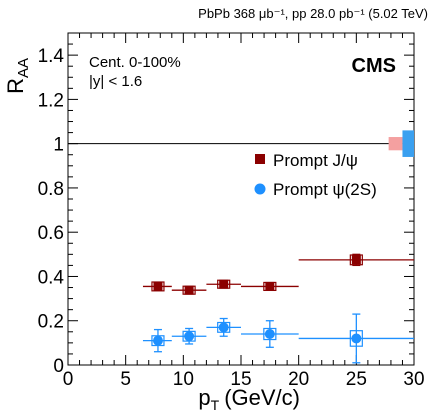  Describe the element at coordinates (115, 81) in the screenshot. I see `annotation-rapidity: |y| < 1.6` at that location.